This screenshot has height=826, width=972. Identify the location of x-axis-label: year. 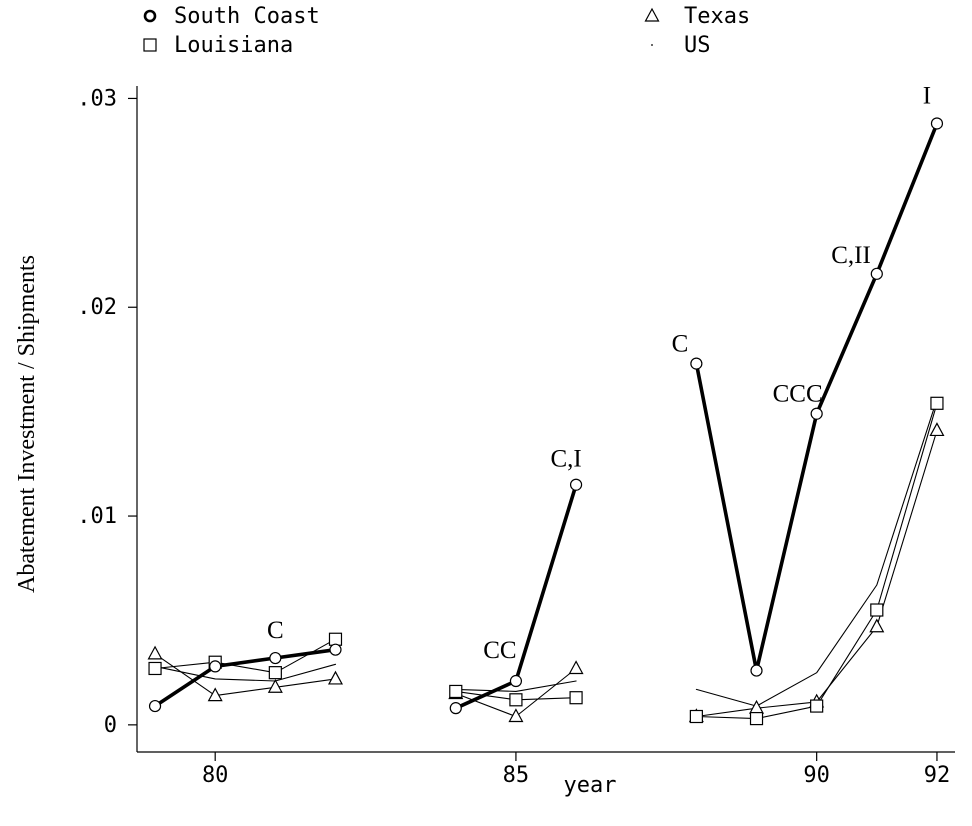
(590, 785).